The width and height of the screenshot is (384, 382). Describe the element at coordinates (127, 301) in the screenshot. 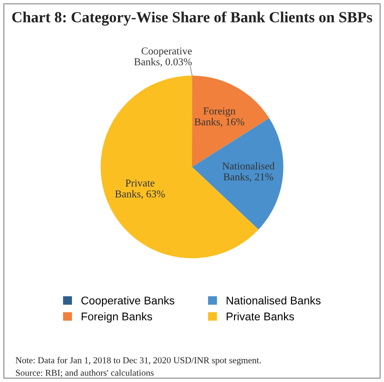

I see `legend-label: Cooperative Banks` at that location.